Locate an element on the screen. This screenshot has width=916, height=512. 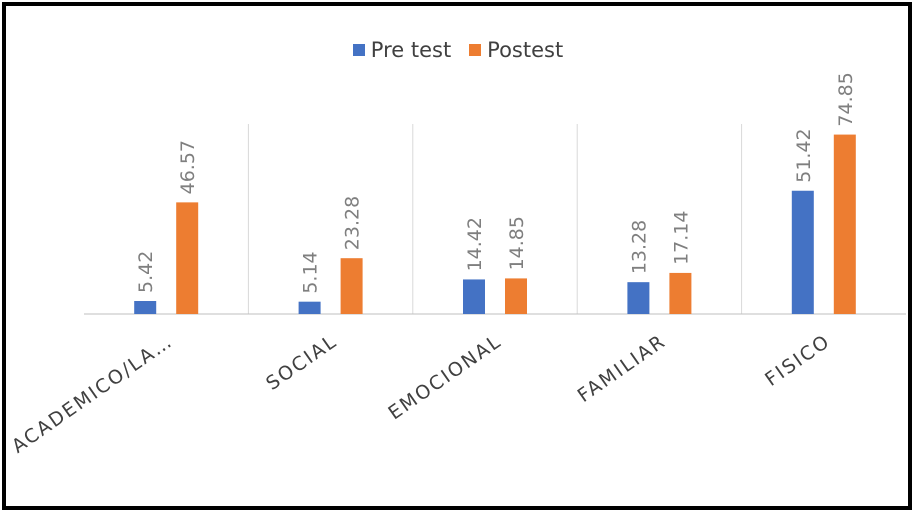
legend-swatch-postest is located at coordinates (475, 50).